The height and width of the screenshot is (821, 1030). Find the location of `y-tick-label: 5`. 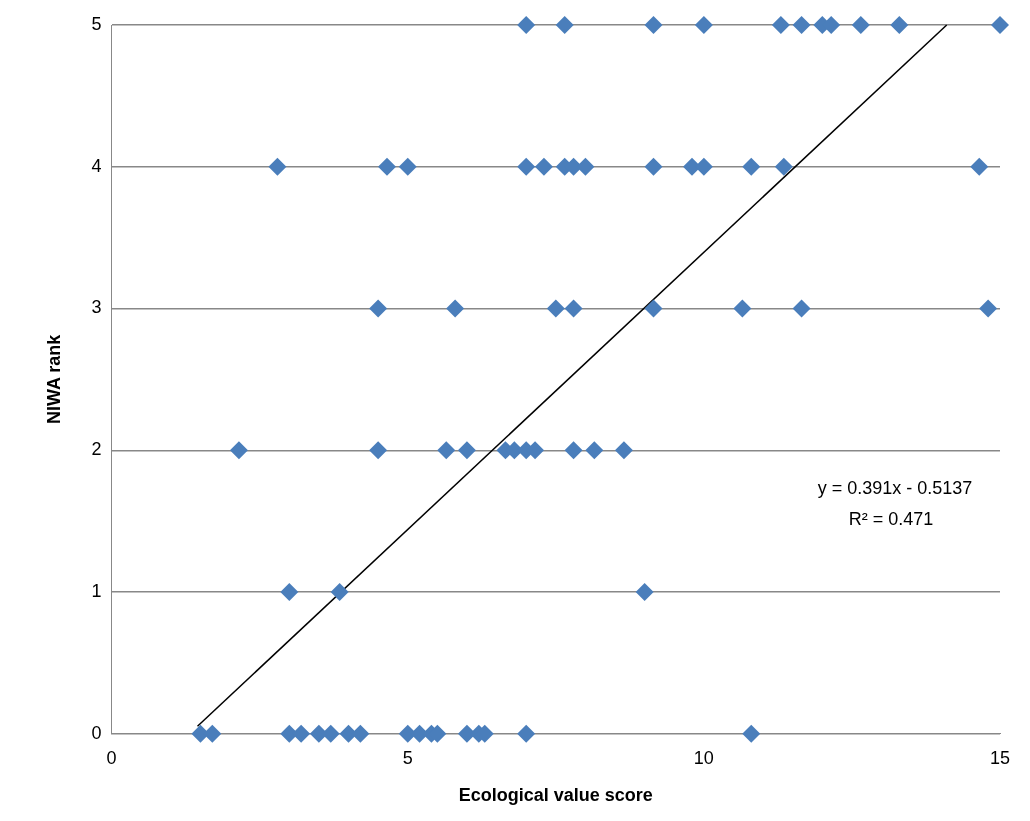

y-tick-label: 5 is located at coordinates (96, 23).